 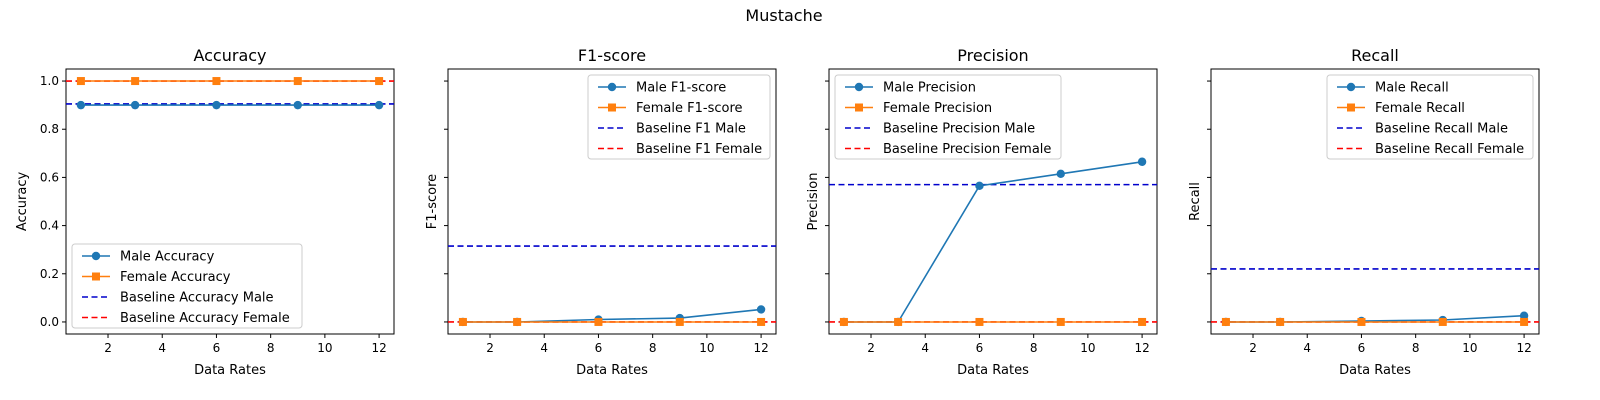 I want to click on subplot-title: Recall, so click(x=1375, y=55).